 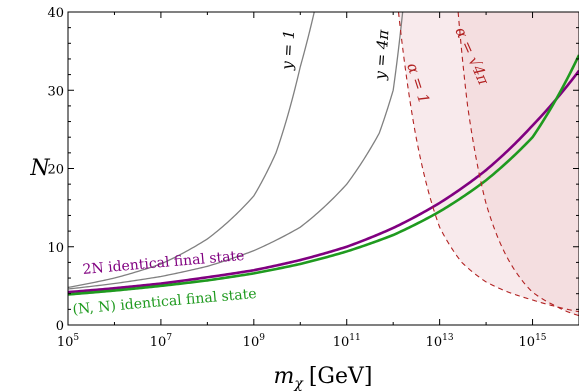 What do you see at coordinates (55, 91) in the screenshot?
I see `y-tick-label: 30` at bounding box center [55, 91].